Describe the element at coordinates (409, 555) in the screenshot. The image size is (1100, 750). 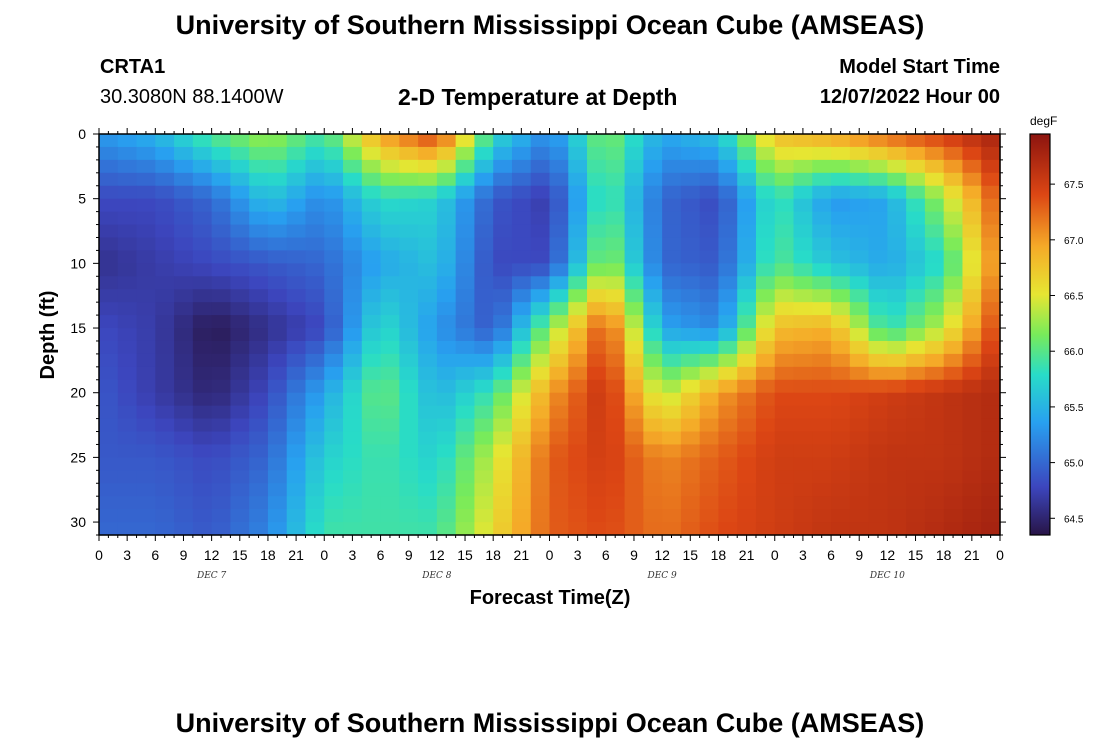
I see `x-tick-label: 9` at that location.